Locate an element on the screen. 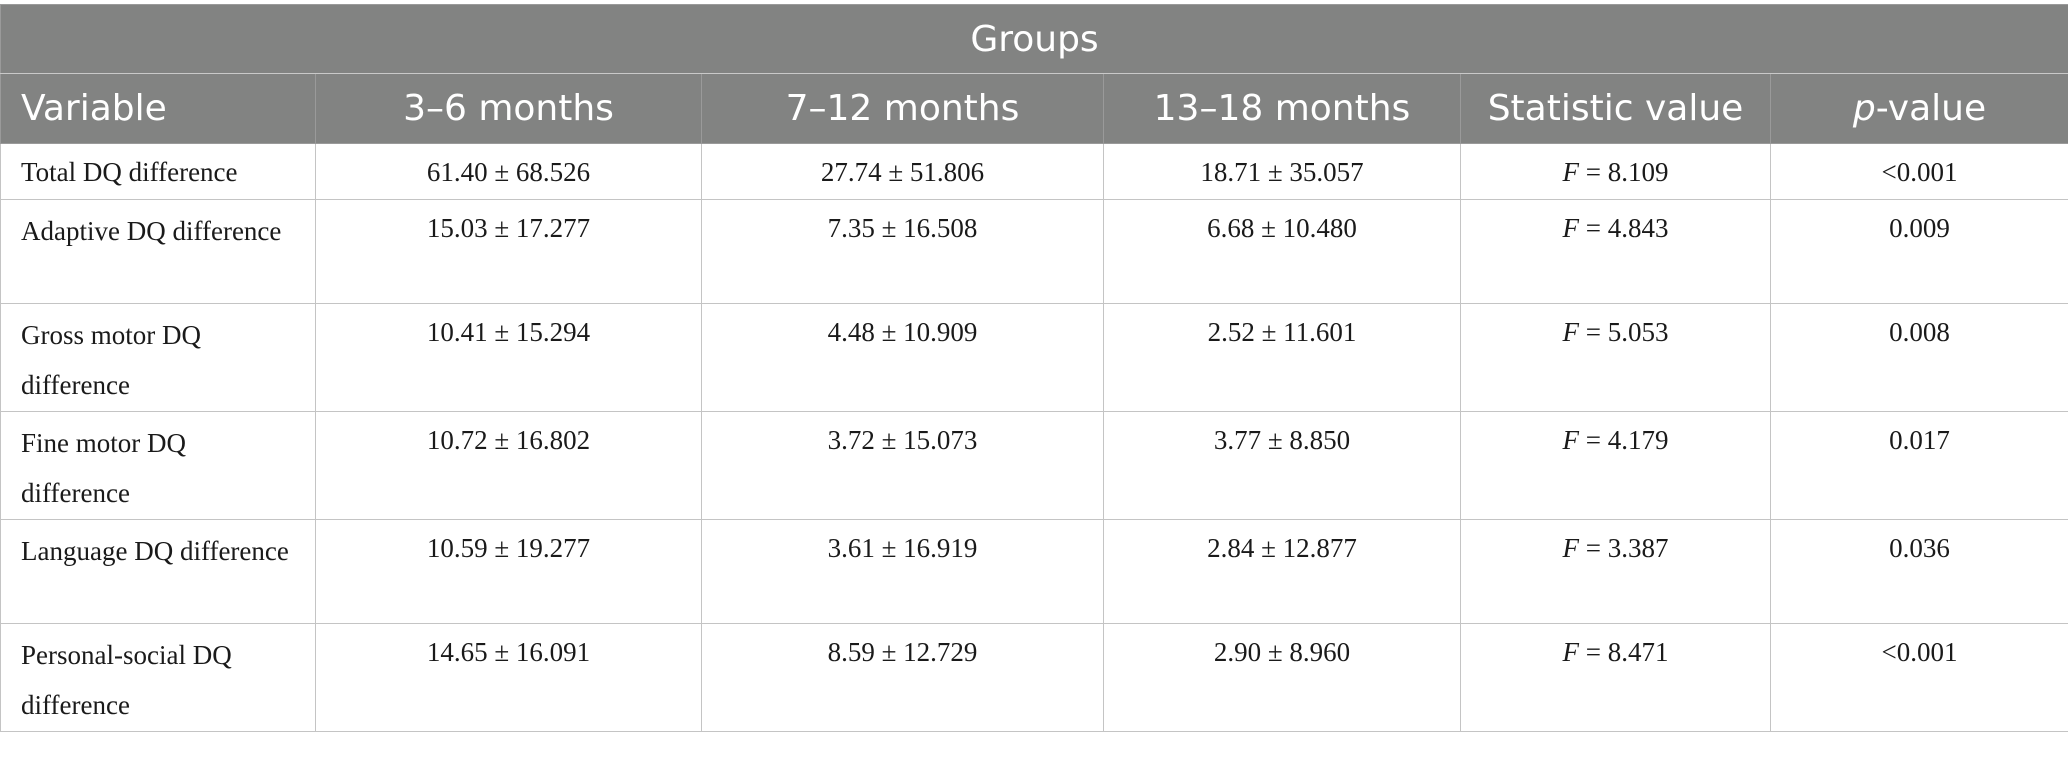 The height and width of the screenshot is (778, 2068). cell-7-12-months: 8.59 ± 12.729 is located at coordinates (902, 677).